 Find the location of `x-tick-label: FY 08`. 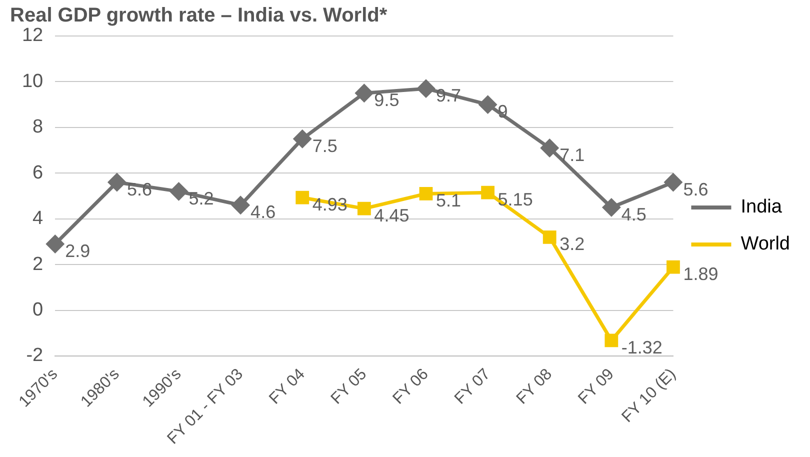

x-tick-label: FY 08 is located at coordinates (535, 387).